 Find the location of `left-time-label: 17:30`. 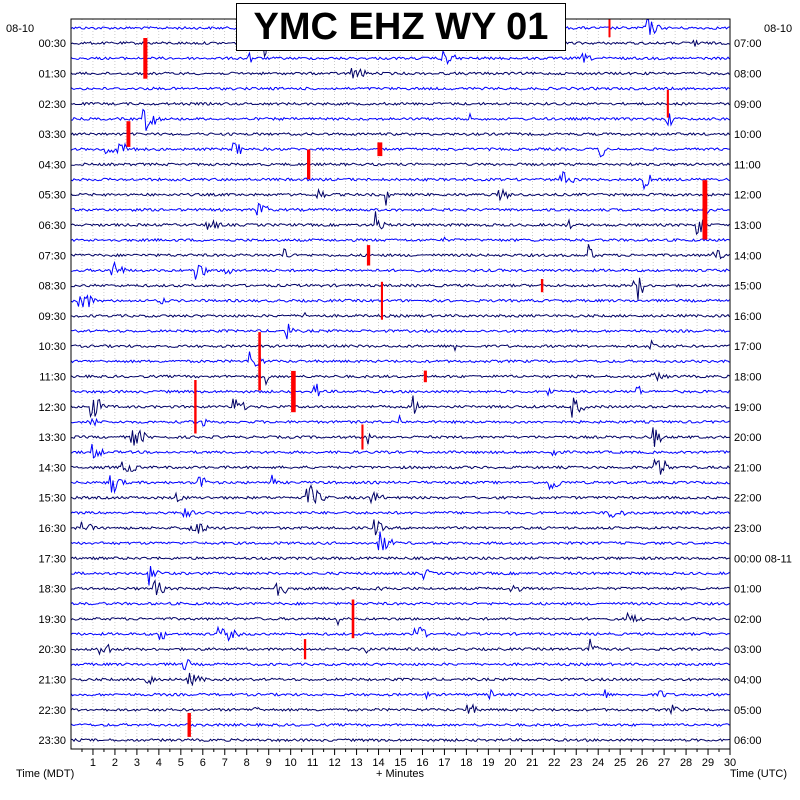

left-time-label: 17:30 is located at coordinates (52, 559).